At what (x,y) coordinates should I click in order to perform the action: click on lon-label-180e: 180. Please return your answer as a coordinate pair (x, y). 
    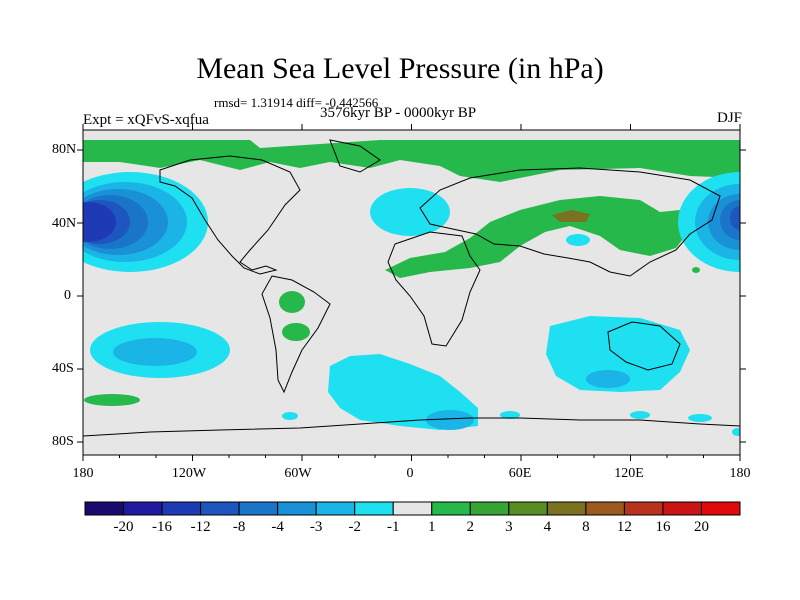
    Looking at the image, I should click on (740, 473).